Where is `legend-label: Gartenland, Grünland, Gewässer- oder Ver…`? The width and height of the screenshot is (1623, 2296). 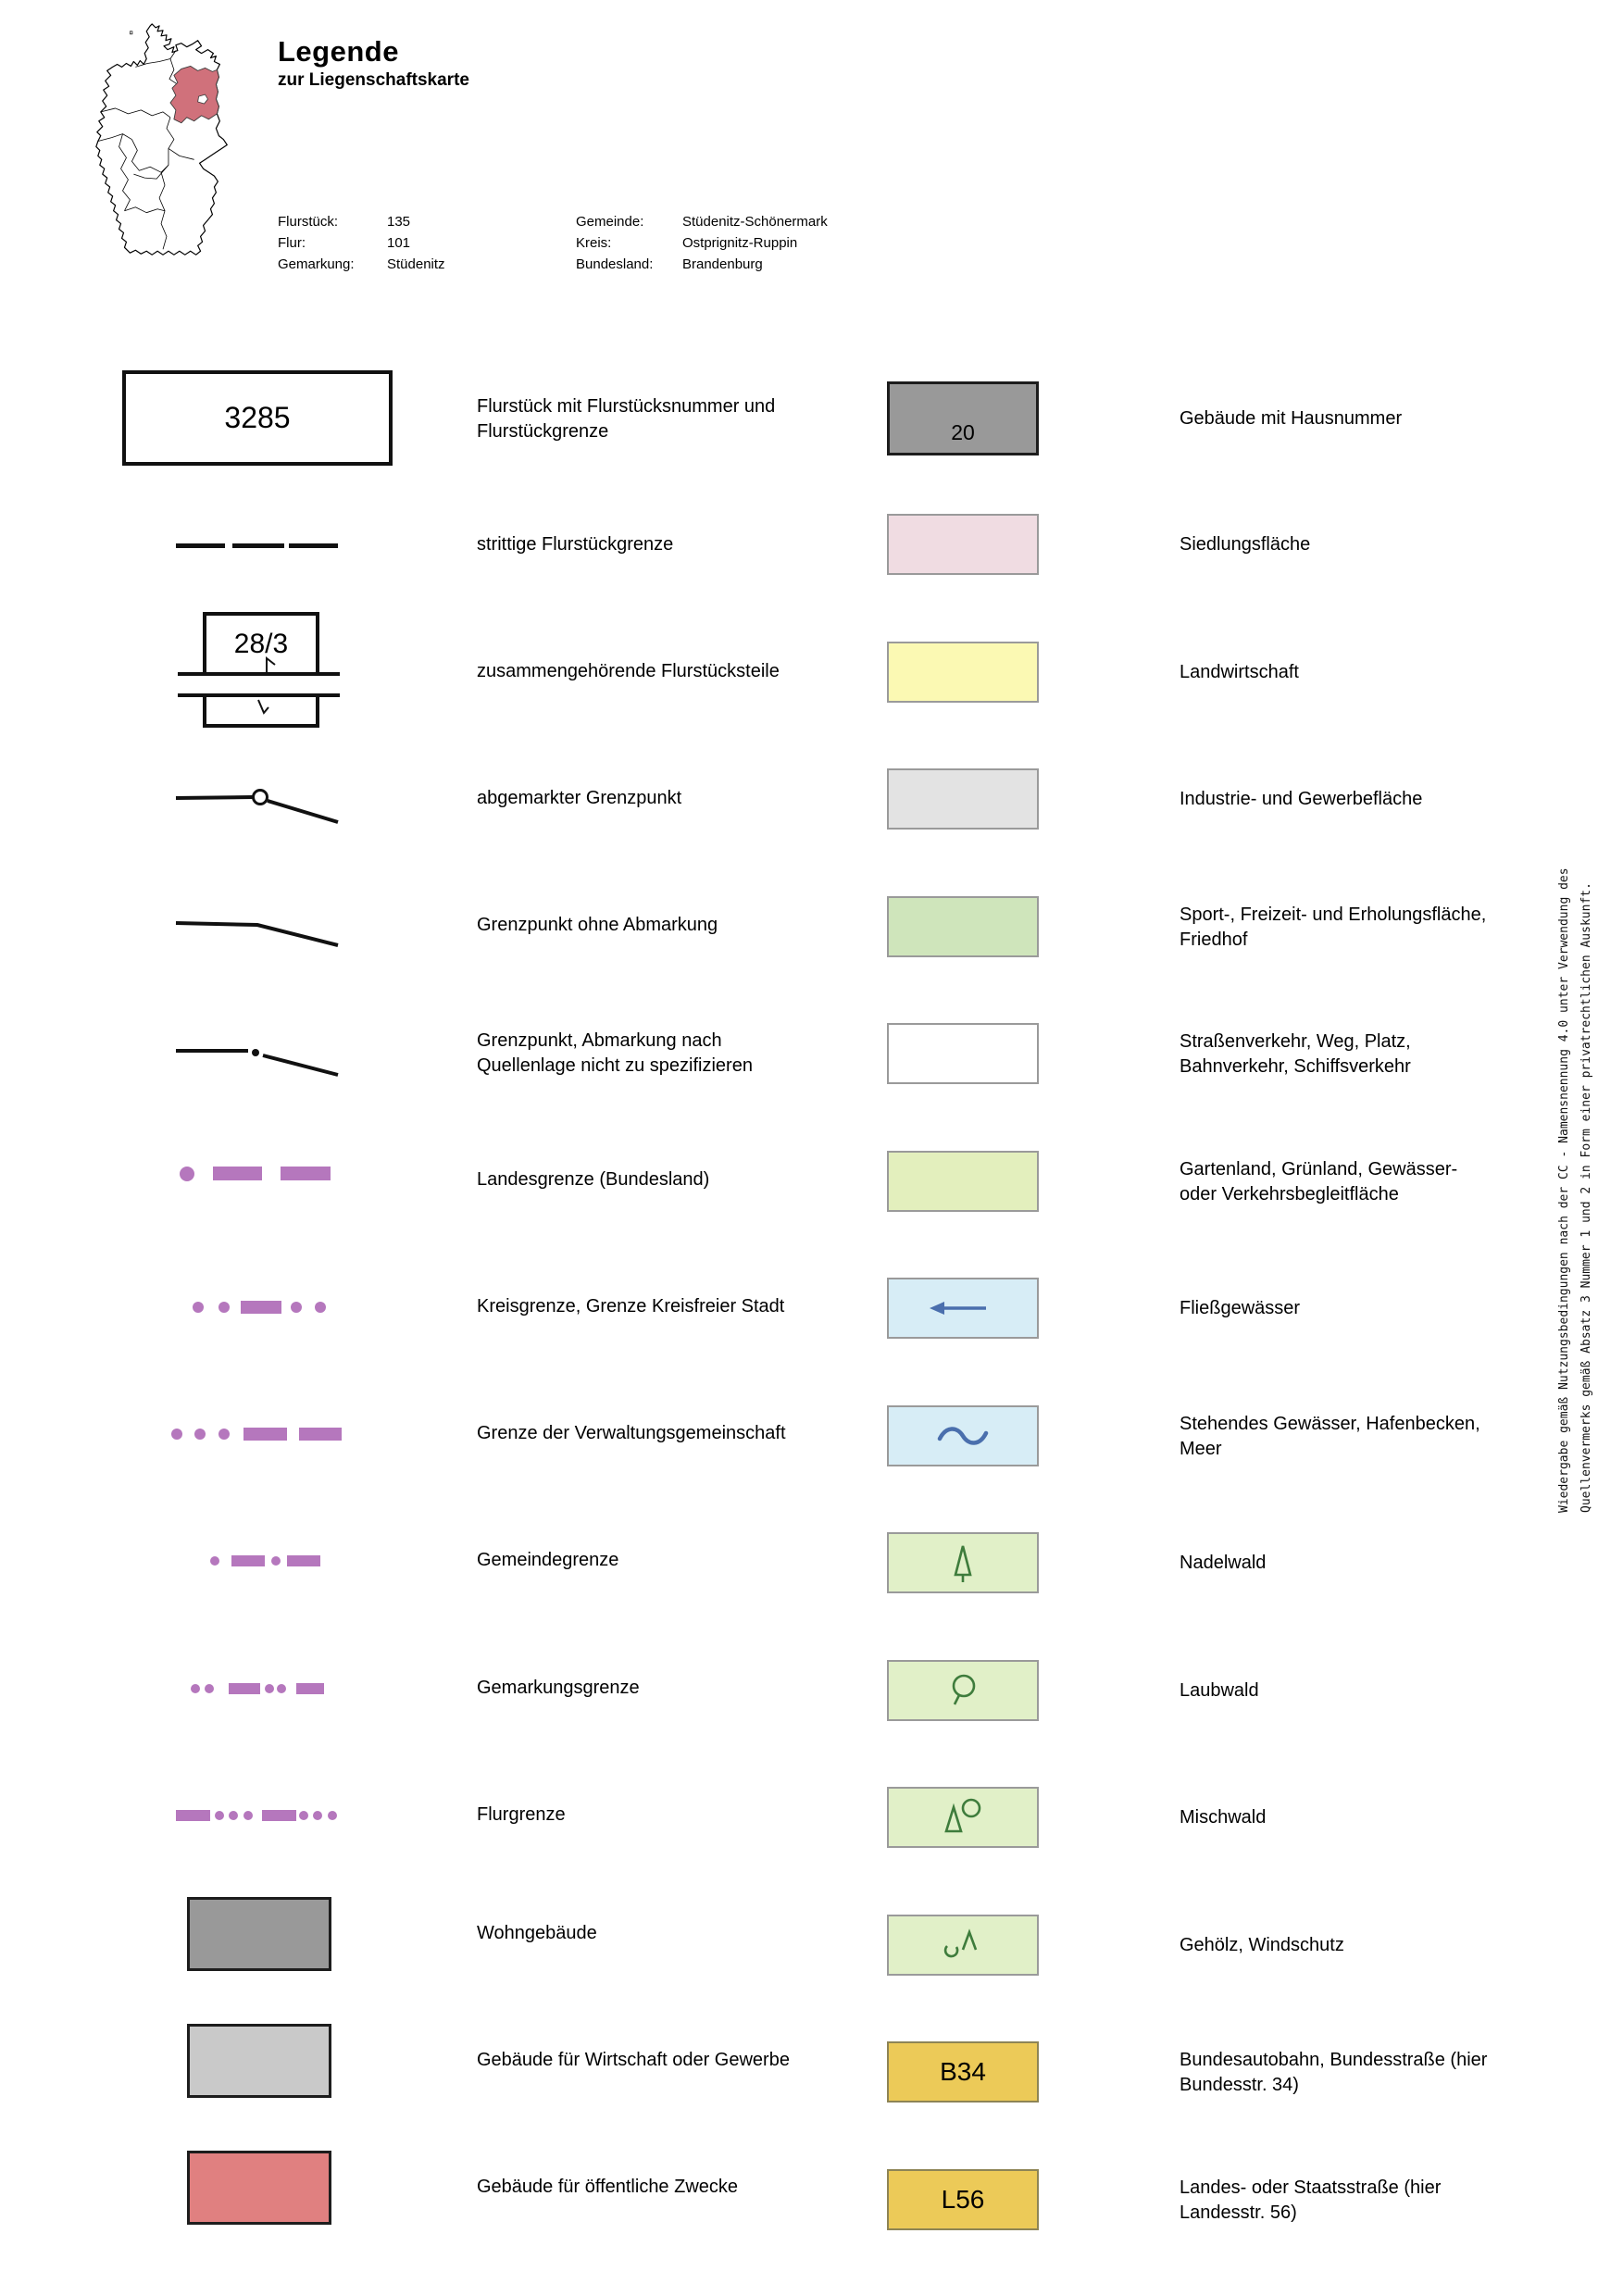 legend-label: Gartenland, Grünland, Gewässer- oder Ver… is located at coordinates (1319, 1181).